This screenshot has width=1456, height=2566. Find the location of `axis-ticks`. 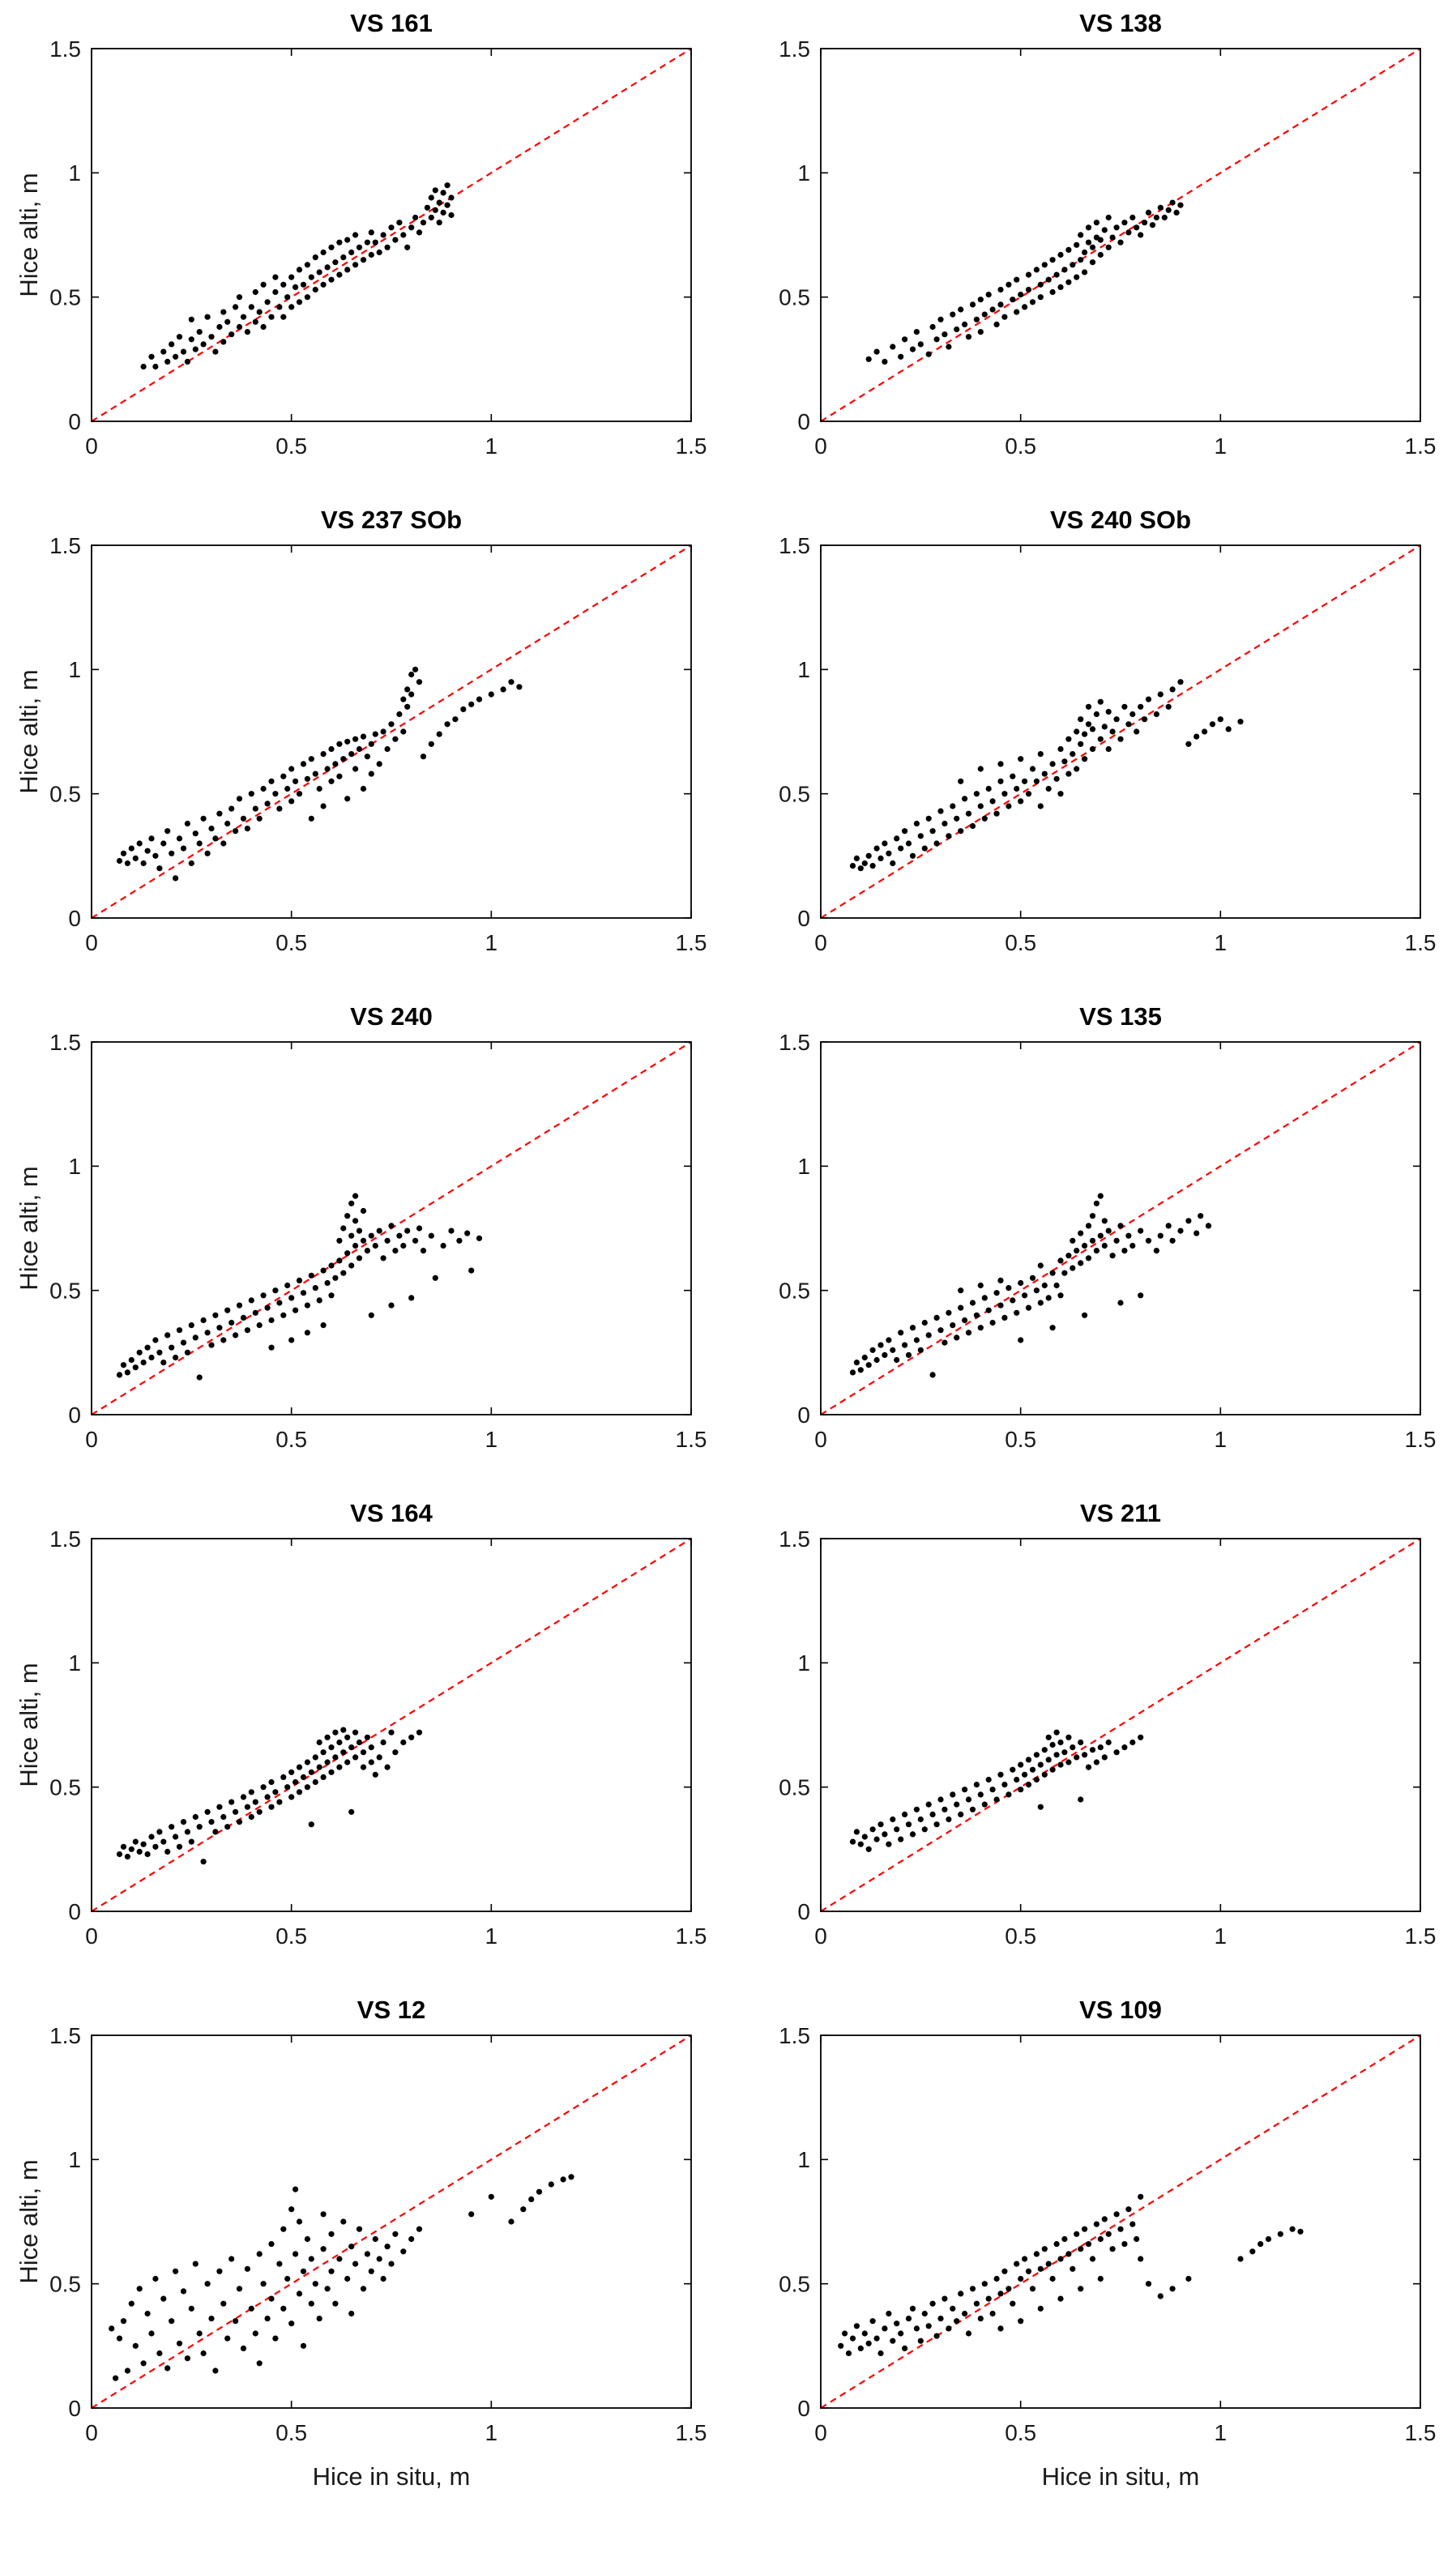

axis-ticks is located at coordinates (1120, 235).